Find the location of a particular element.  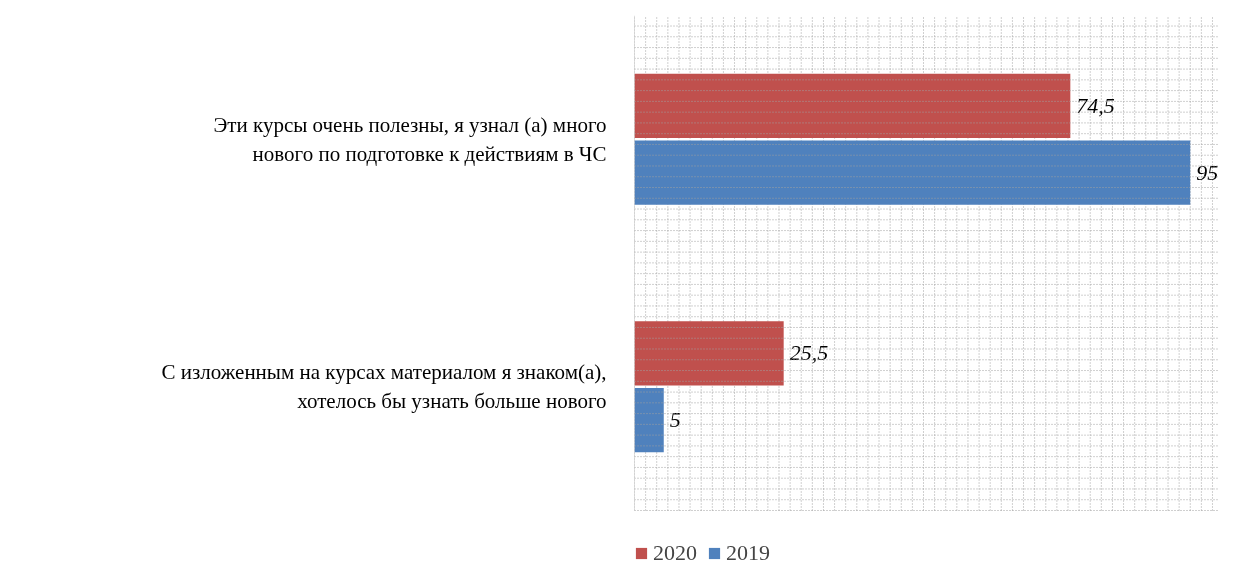

data-label: 5 is located at coordinates (675, 420).